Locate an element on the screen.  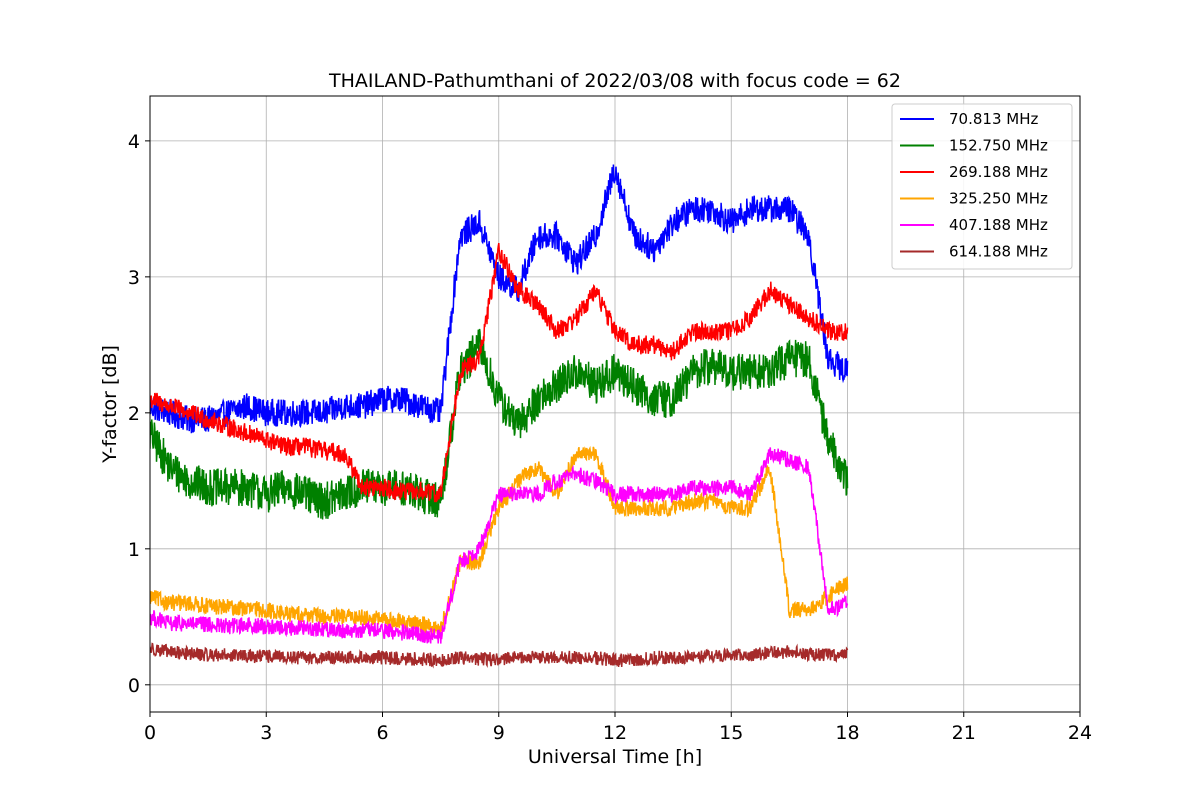
x-tick-label-0: 0 is located at coordinates (150, 733).